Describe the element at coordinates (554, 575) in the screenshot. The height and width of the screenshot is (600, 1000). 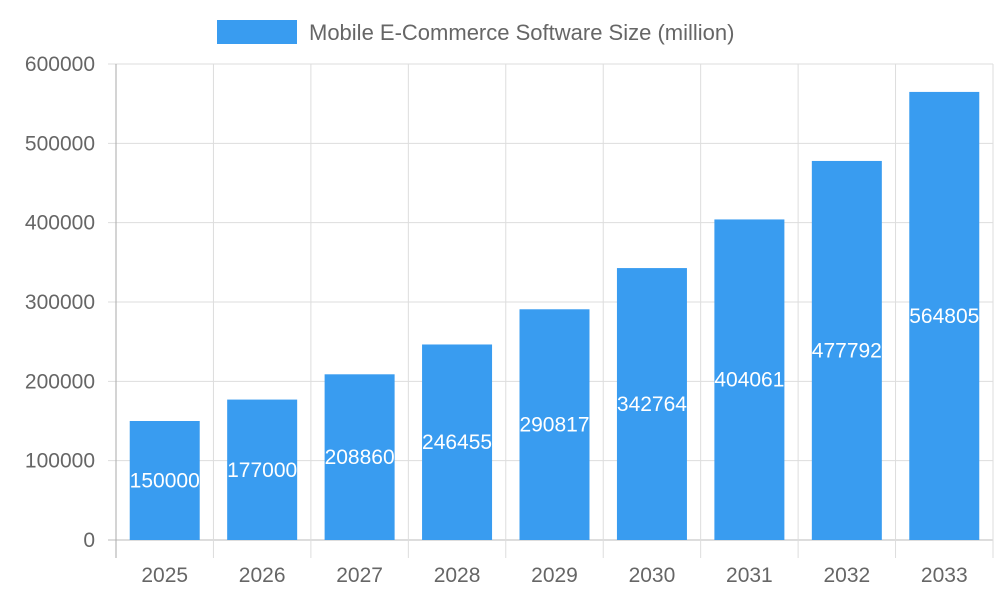
I see `x-tick-label: 2029` at that location.